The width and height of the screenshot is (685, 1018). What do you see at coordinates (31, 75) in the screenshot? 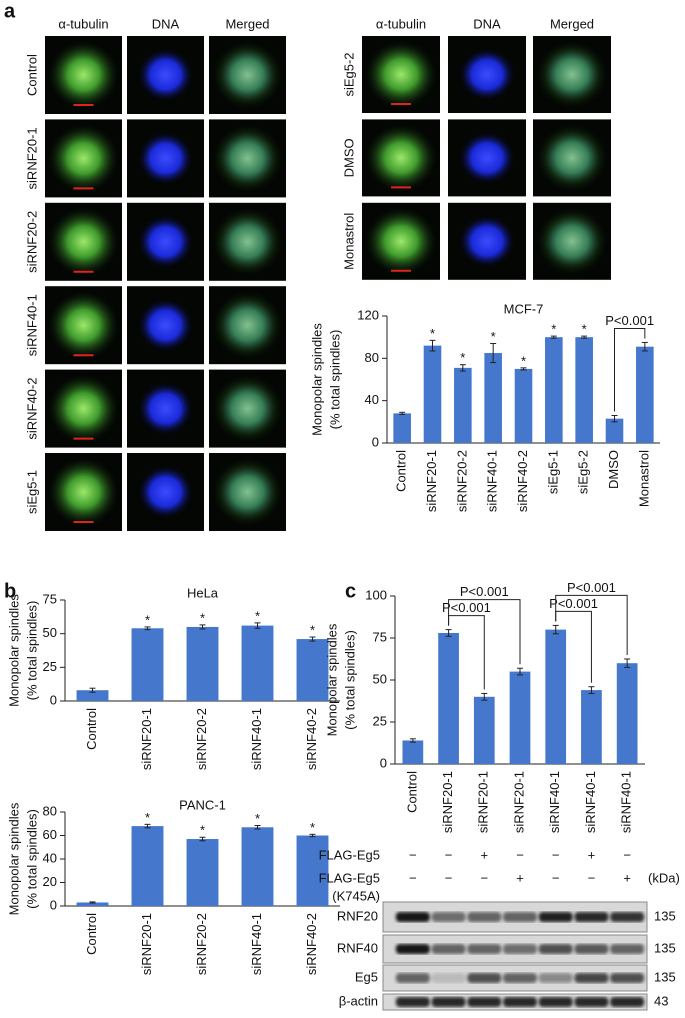
I see `row-label: Control` at bounding box center [31, 75].